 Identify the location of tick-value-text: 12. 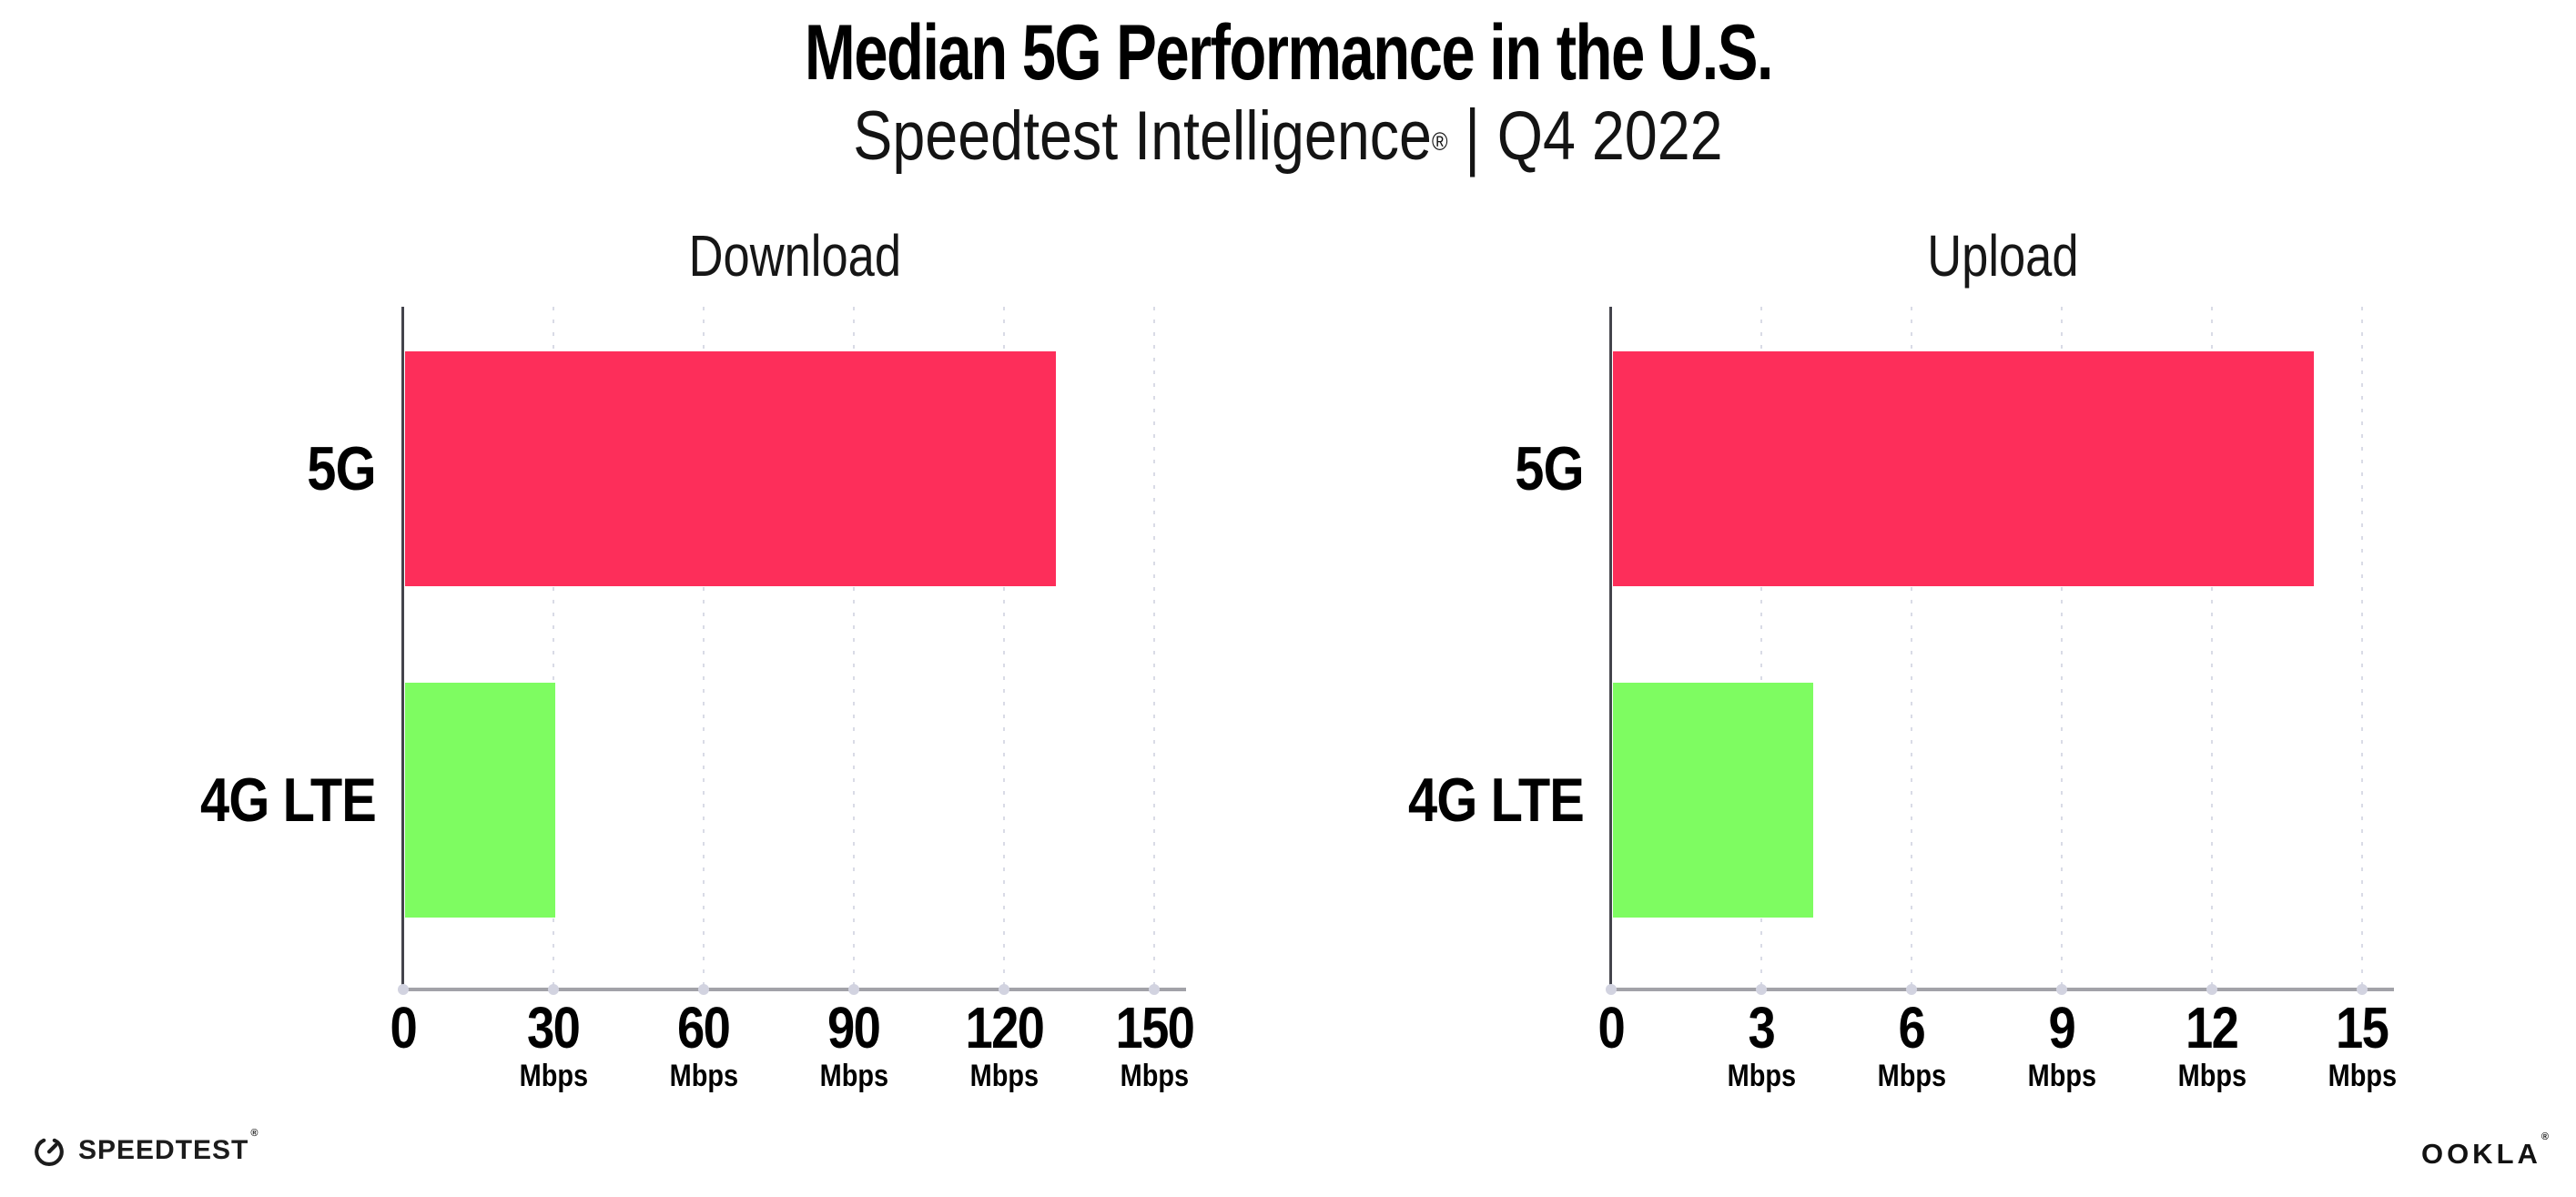
(2212, 1027).